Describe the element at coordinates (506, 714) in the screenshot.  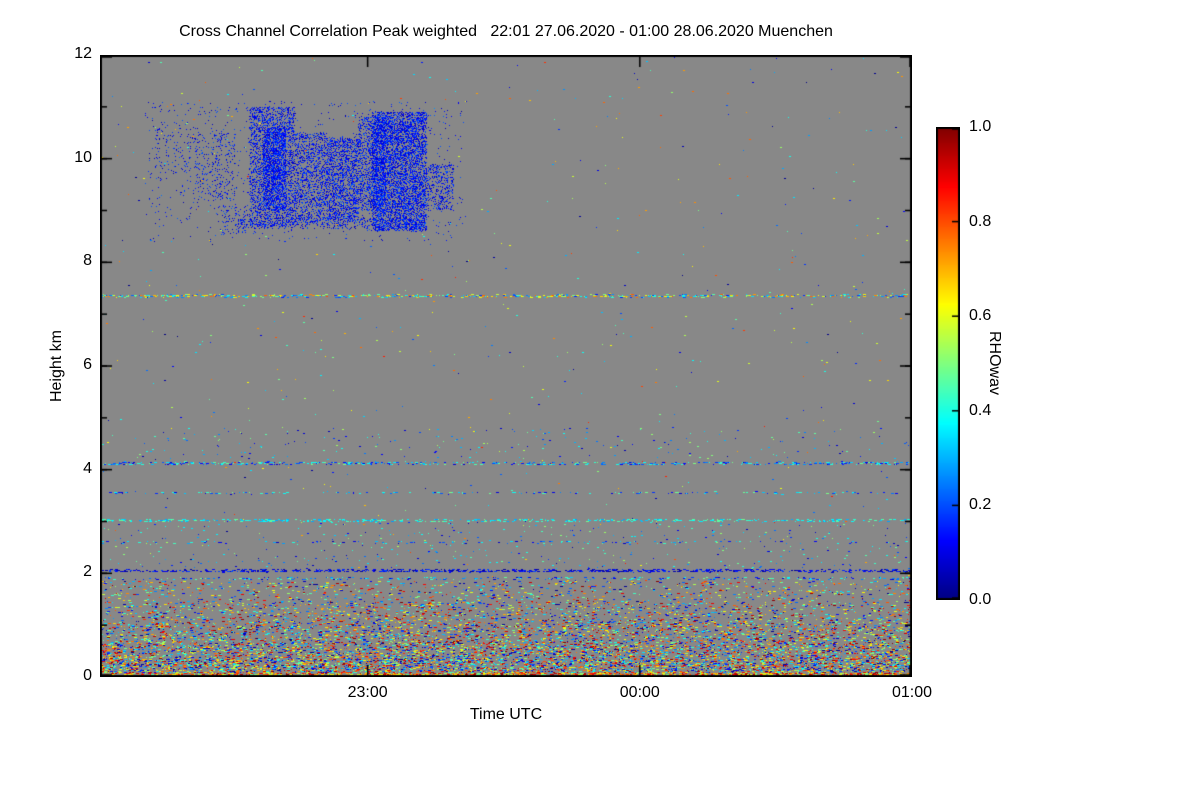
I see `x-axis-label: Time UTC` at that location.